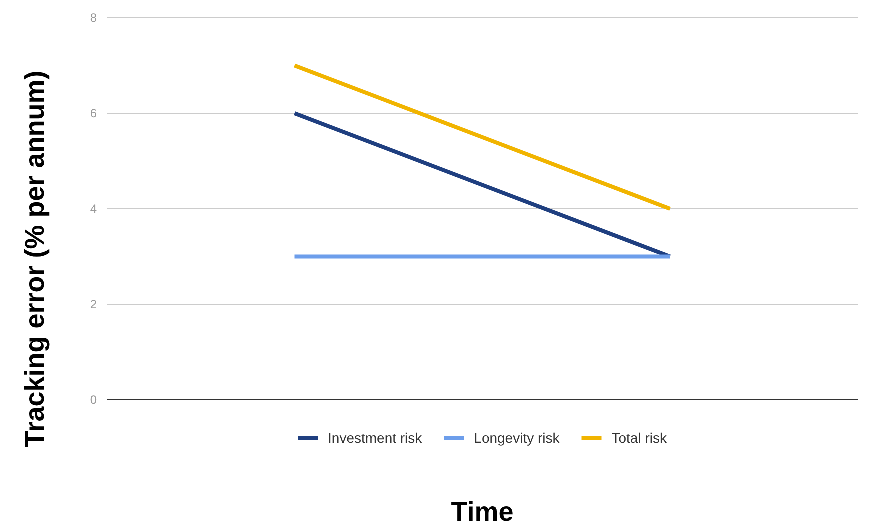 This screenshot has height=526, width=887. I want to click on y-axis-title: Tracking error (% per annum), so click(35, 259).